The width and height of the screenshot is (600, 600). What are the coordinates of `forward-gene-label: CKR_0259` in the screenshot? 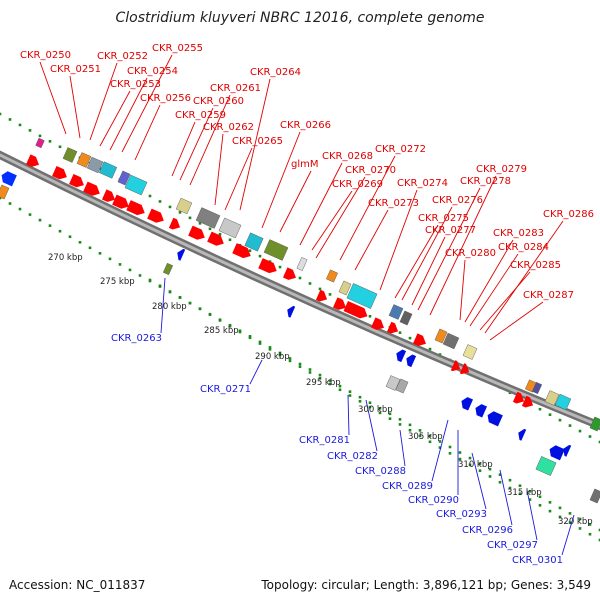 It's located at (200, 115).